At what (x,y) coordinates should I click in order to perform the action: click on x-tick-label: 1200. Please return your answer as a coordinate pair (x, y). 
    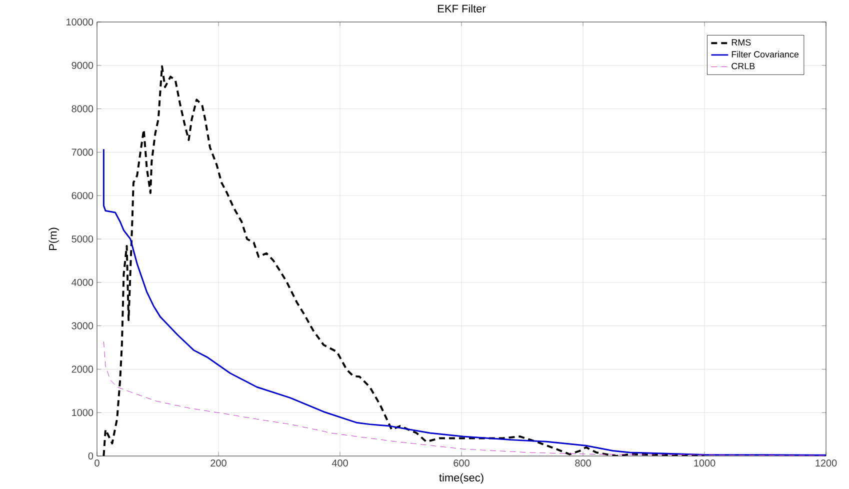
    Looking at the image, I should click on (826, 463).